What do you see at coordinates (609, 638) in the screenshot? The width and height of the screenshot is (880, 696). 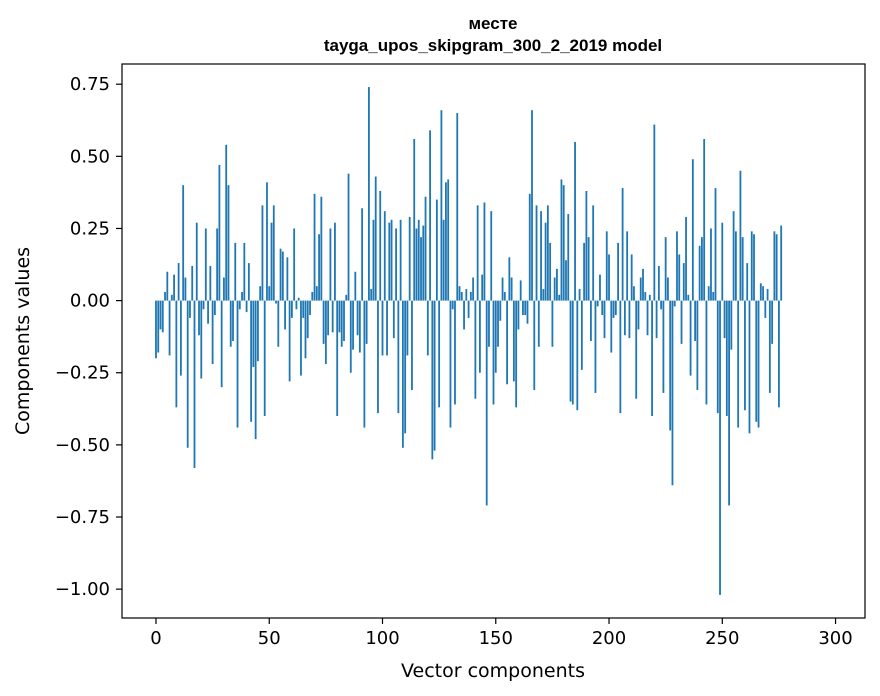 I see `x-tick-label: 200` at bounding box center [609, 638].